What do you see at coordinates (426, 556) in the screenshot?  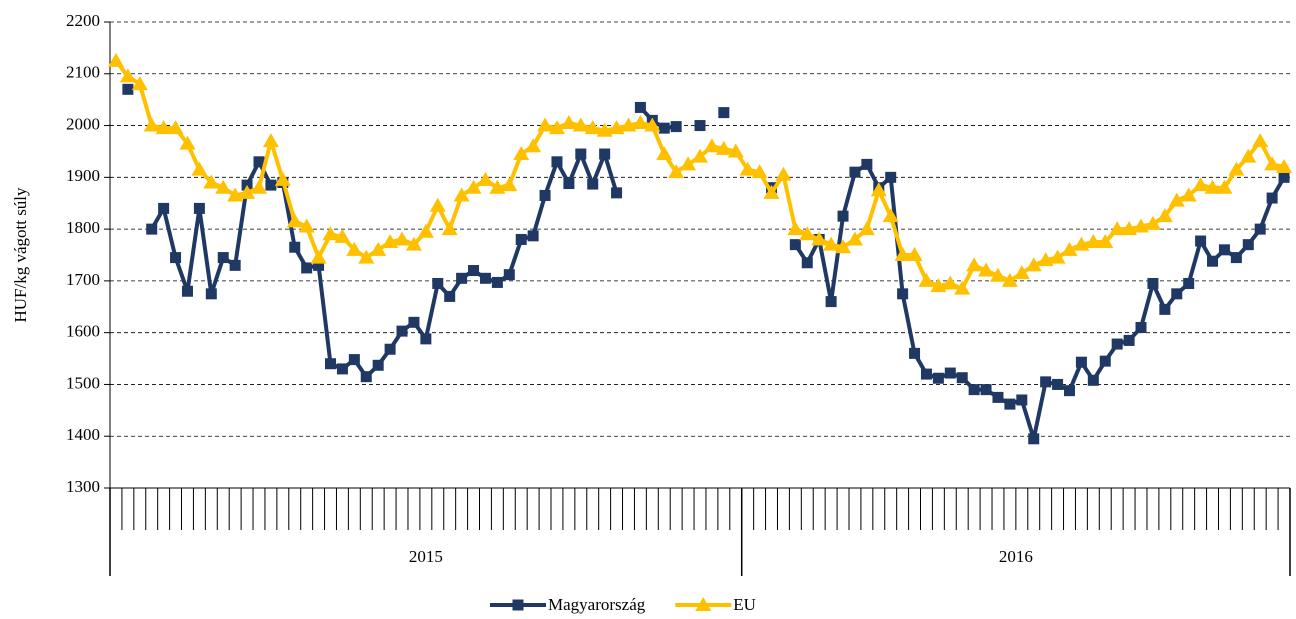 I see `x-group-label: 2015` at bounding box center [426, 556].